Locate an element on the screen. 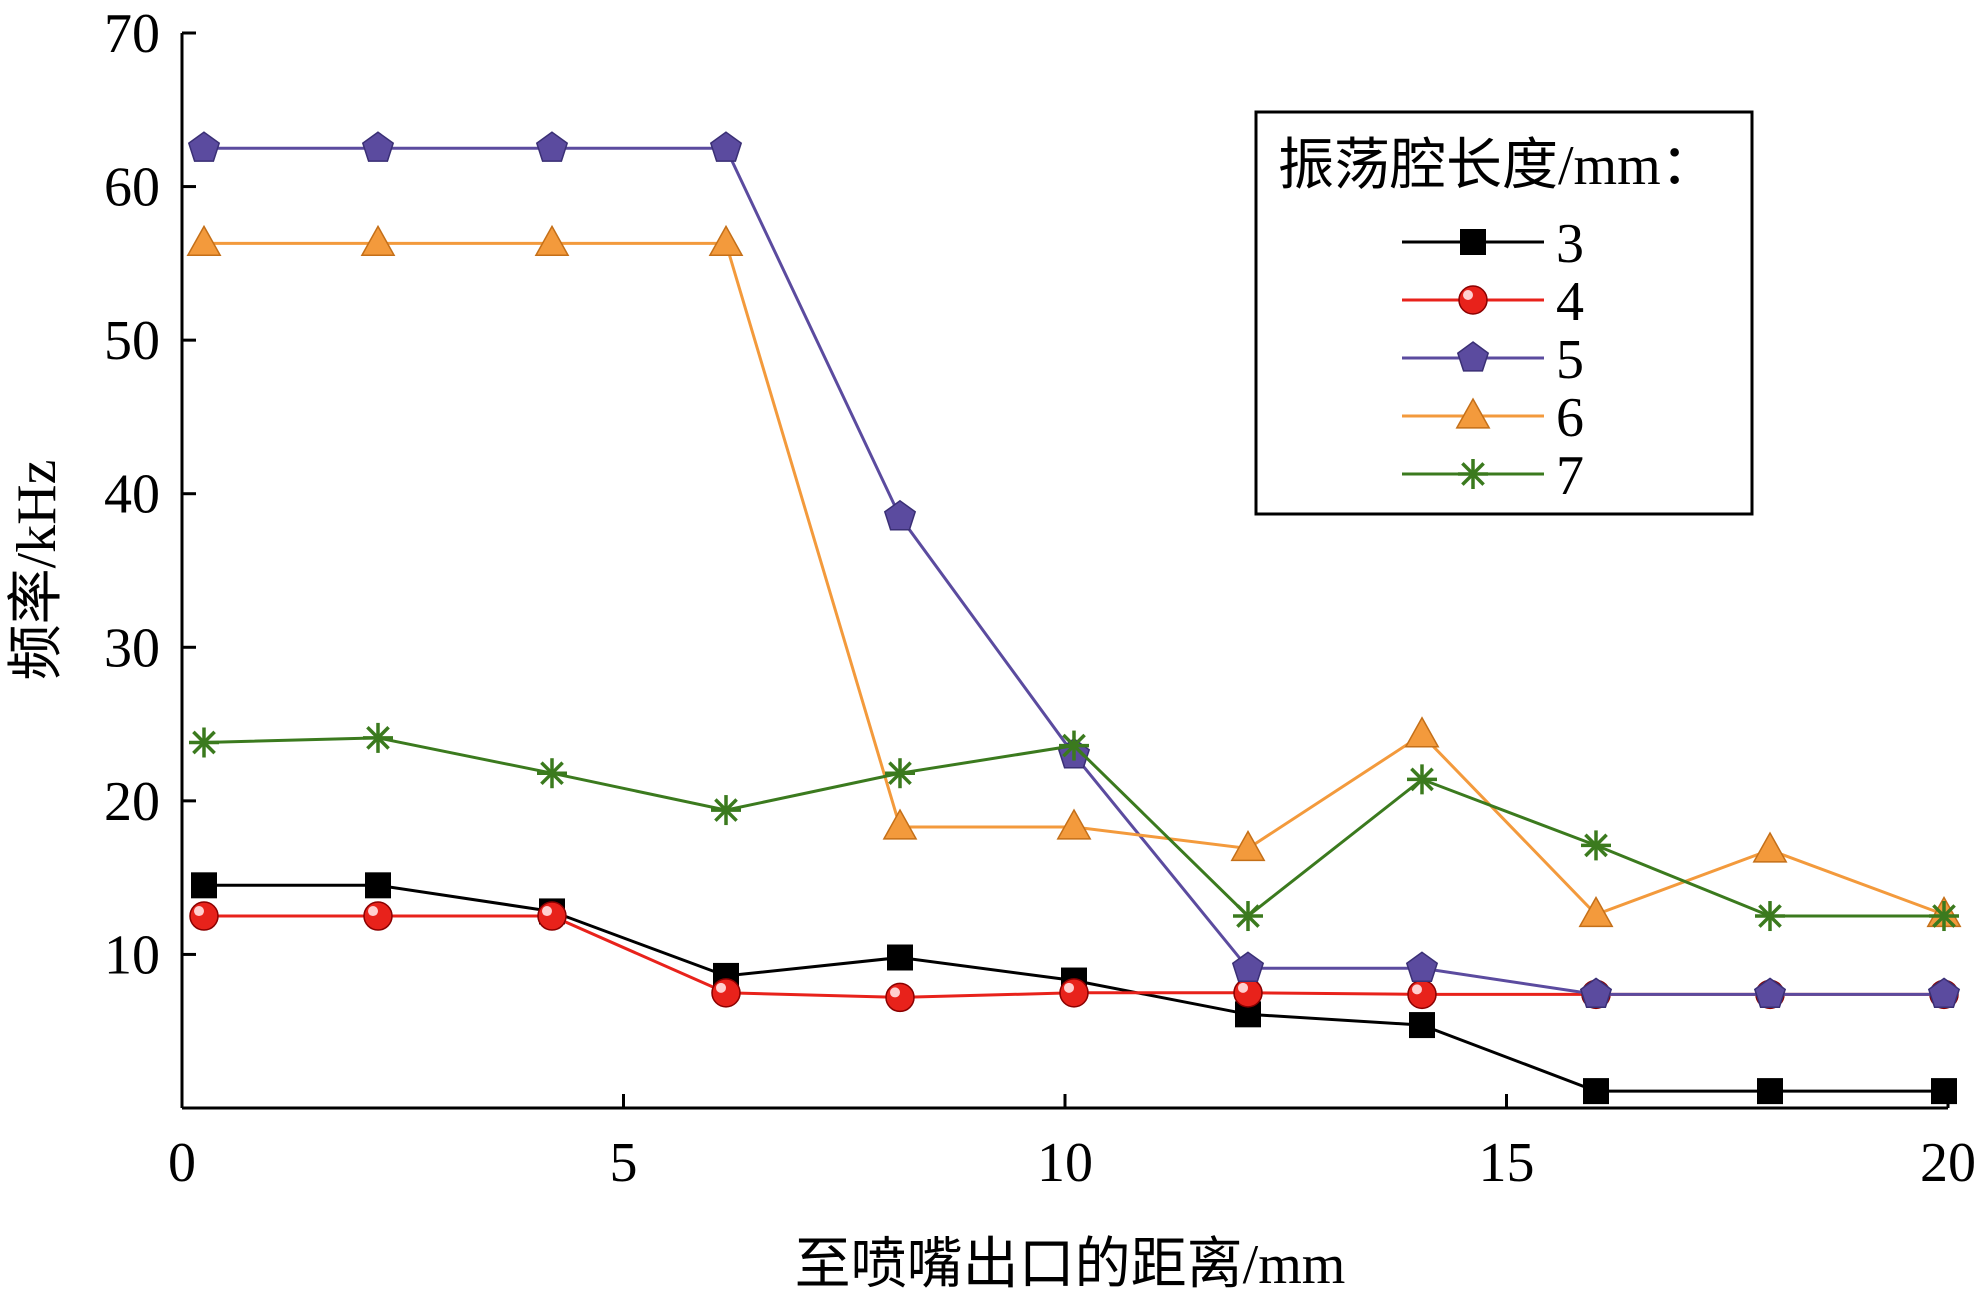 The width and height of the screenshot is (1978, 1297). legend-label: 7 is located at coordinates (1570, 476).